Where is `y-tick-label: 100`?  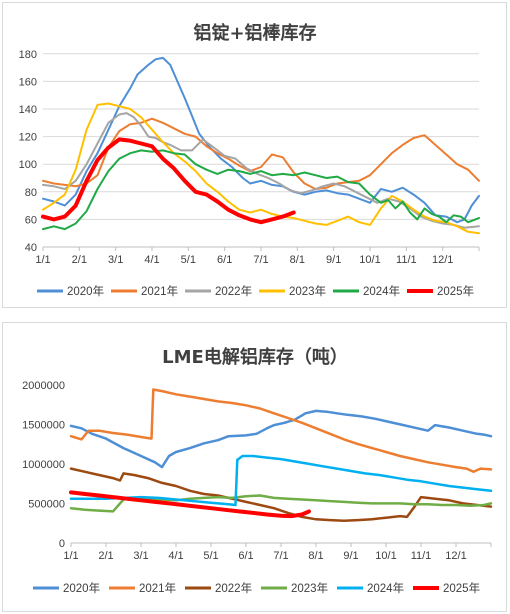 y-tick-label: 100 is located at coordinates (28, 165).